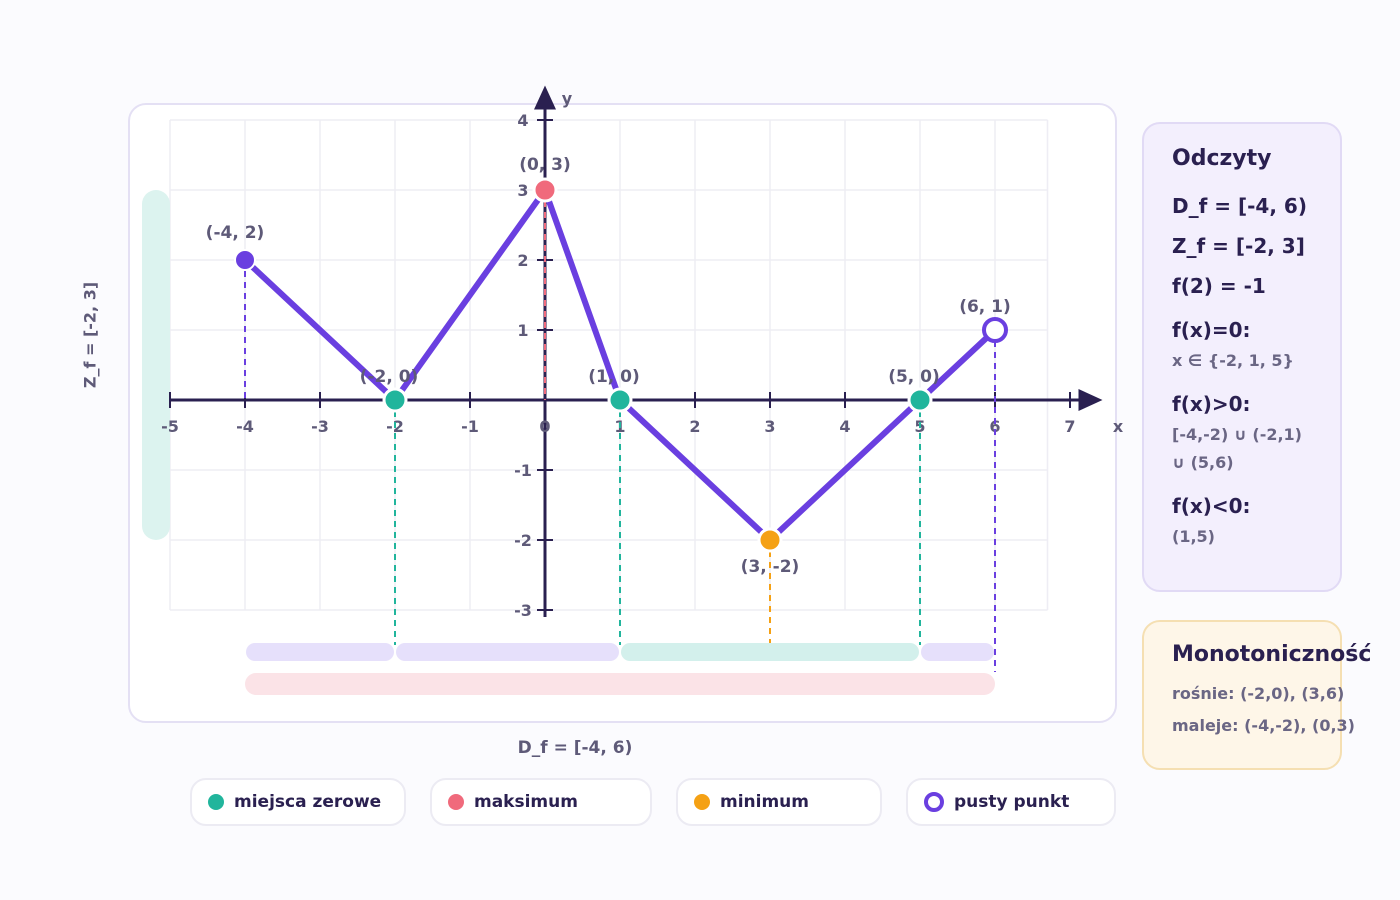 Image resolution: width=1400 pixels, height=900 pixels. I want to click on readings-title: Odczyty, so click(1222, 158).